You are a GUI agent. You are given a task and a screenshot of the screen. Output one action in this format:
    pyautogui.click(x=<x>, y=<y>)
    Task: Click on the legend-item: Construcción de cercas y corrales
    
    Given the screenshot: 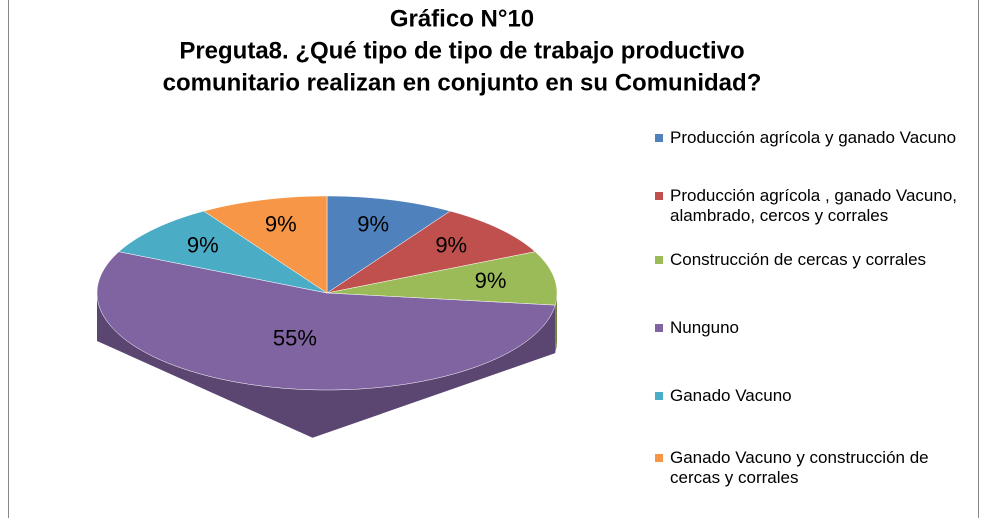 What is the action you would take?
    pyautogui.click(x=812, y=260)
    